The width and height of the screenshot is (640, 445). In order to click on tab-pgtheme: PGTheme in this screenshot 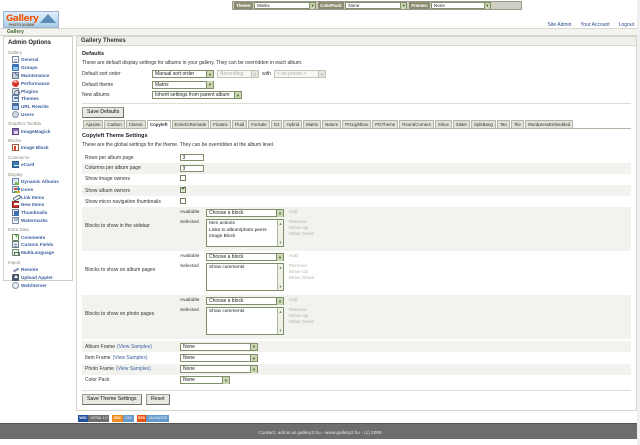, I will do `click(385, 124)`.